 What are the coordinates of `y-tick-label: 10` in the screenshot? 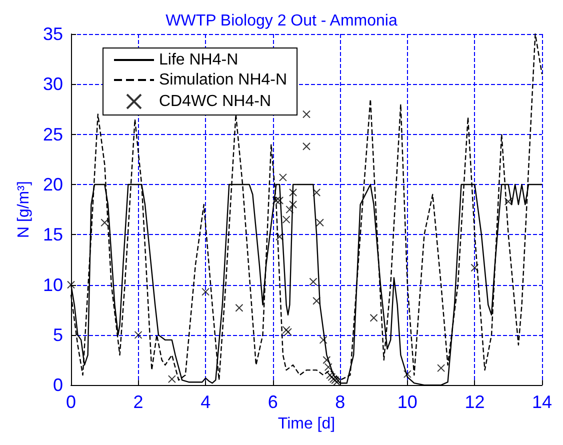 It's located at (52, 284).